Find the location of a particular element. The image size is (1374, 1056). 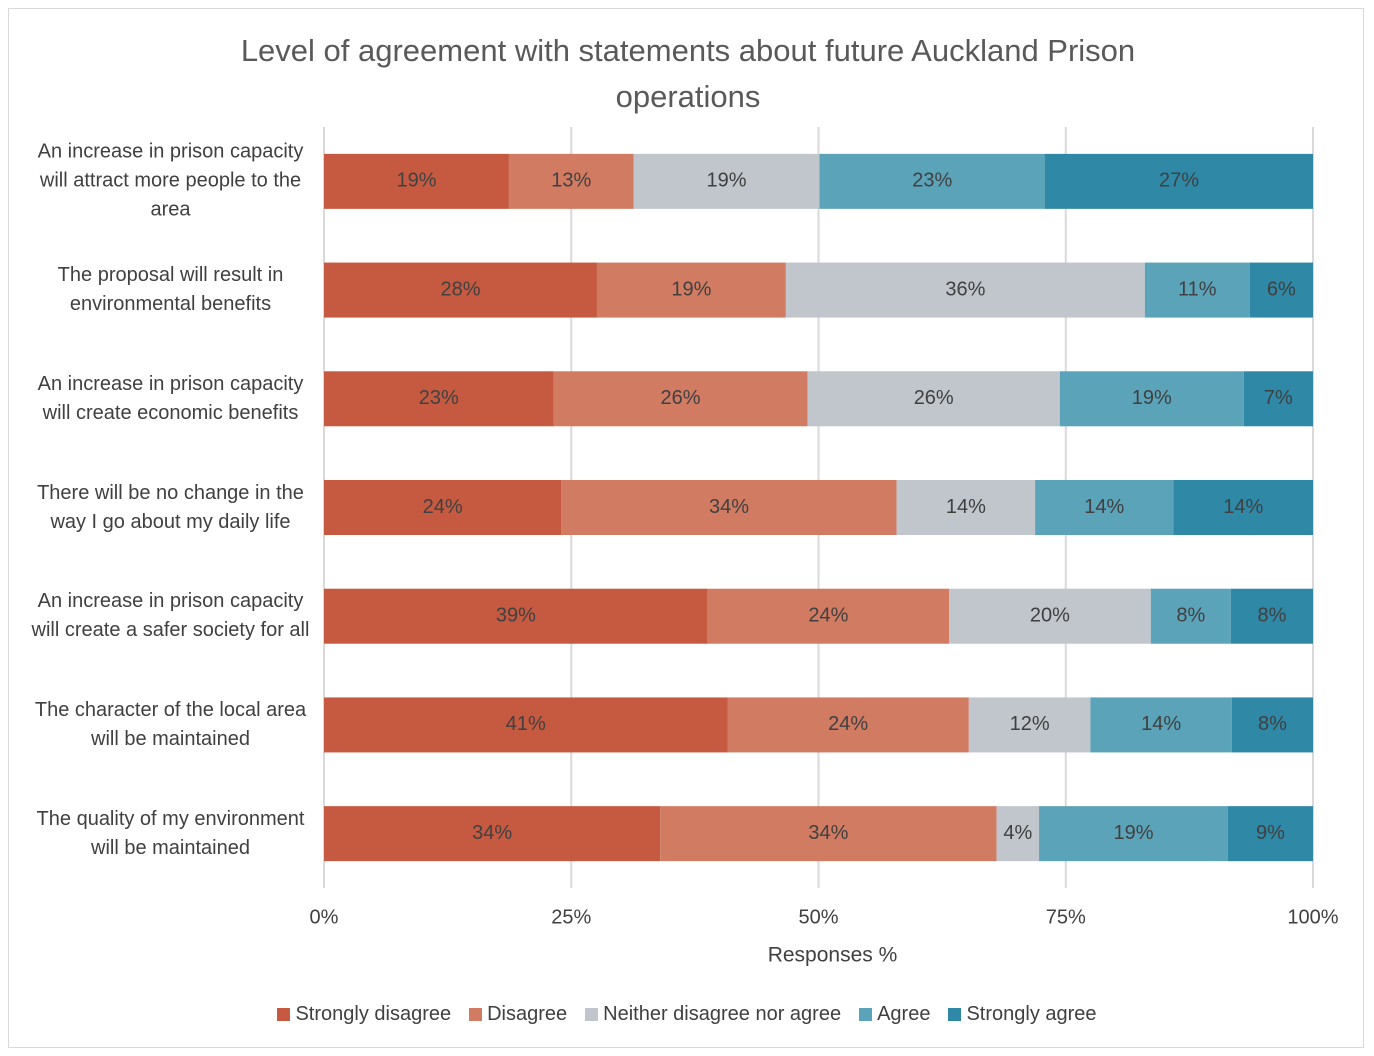

data-label: 41% is located at coordinates (526, 724).